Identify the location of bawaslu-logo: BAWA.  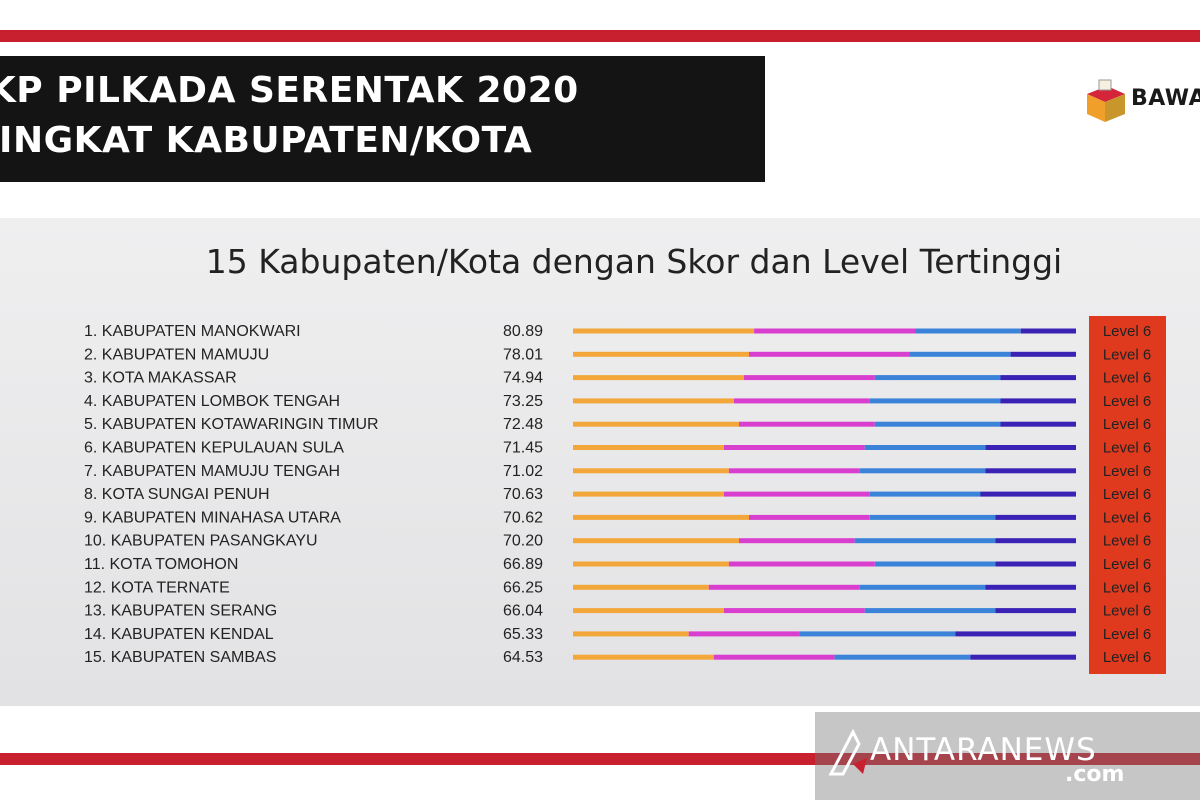
(1141, 101).